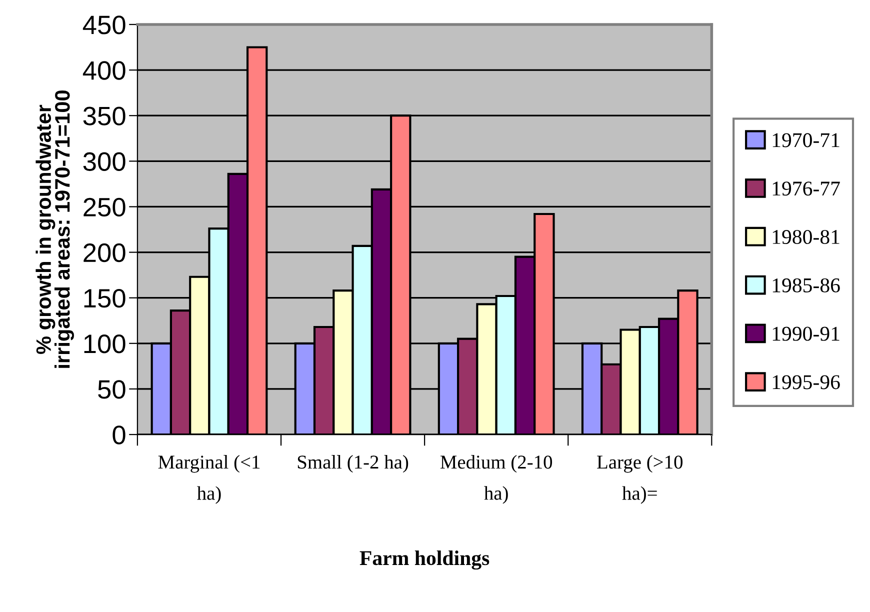  Describe the element at coordinates (353, 464) in the screenshot. I see `x-tick-label: Small (1-2 ha)` at that location.